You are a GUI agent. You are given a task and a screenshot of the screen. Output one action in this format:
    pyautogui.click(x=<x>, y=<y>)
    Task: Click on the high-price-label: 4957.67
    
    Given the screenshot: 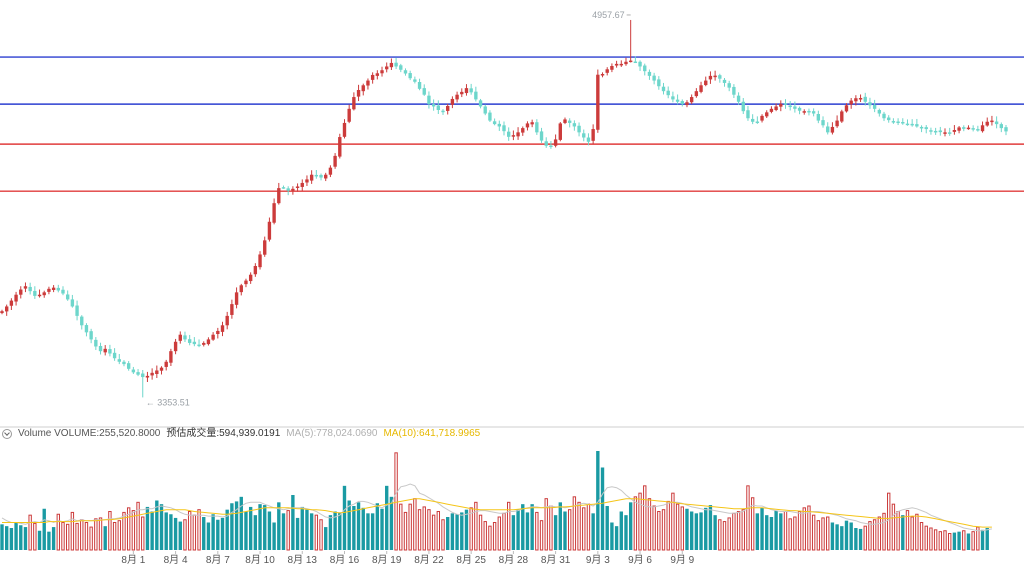 What is the action you would take?
    pyautogui.click(x=608, y=15)
    